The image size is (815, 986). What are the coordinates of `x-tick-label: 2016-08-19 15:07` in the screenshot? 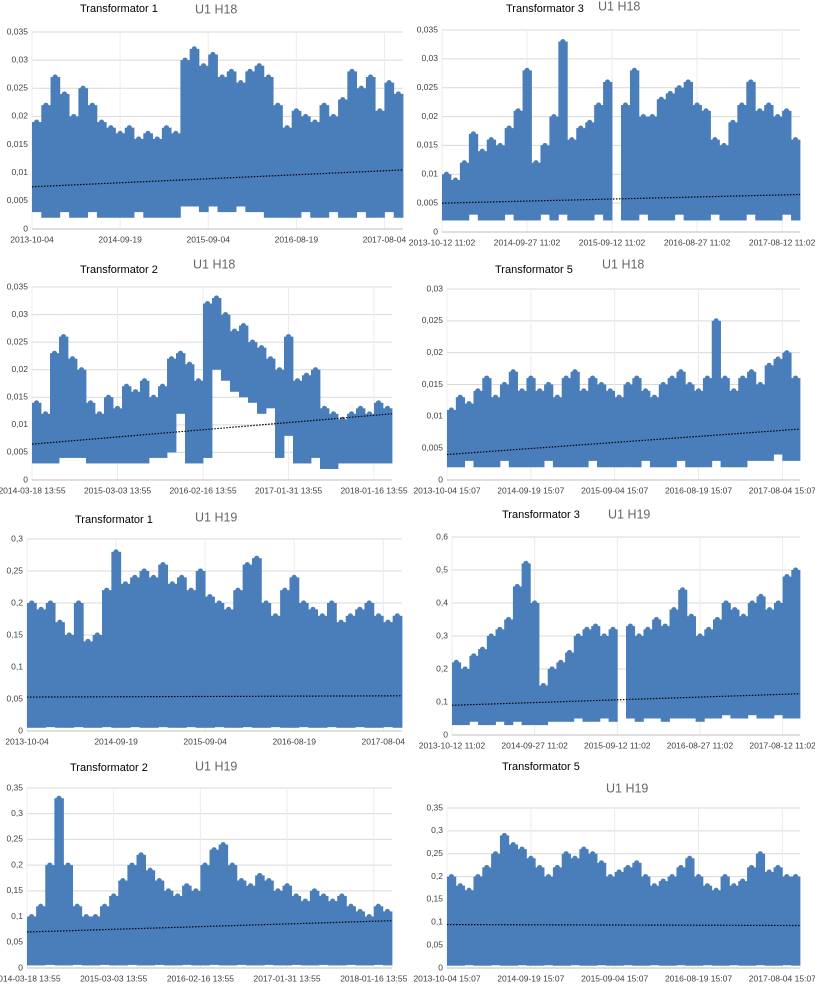 It's located at (698, 490).